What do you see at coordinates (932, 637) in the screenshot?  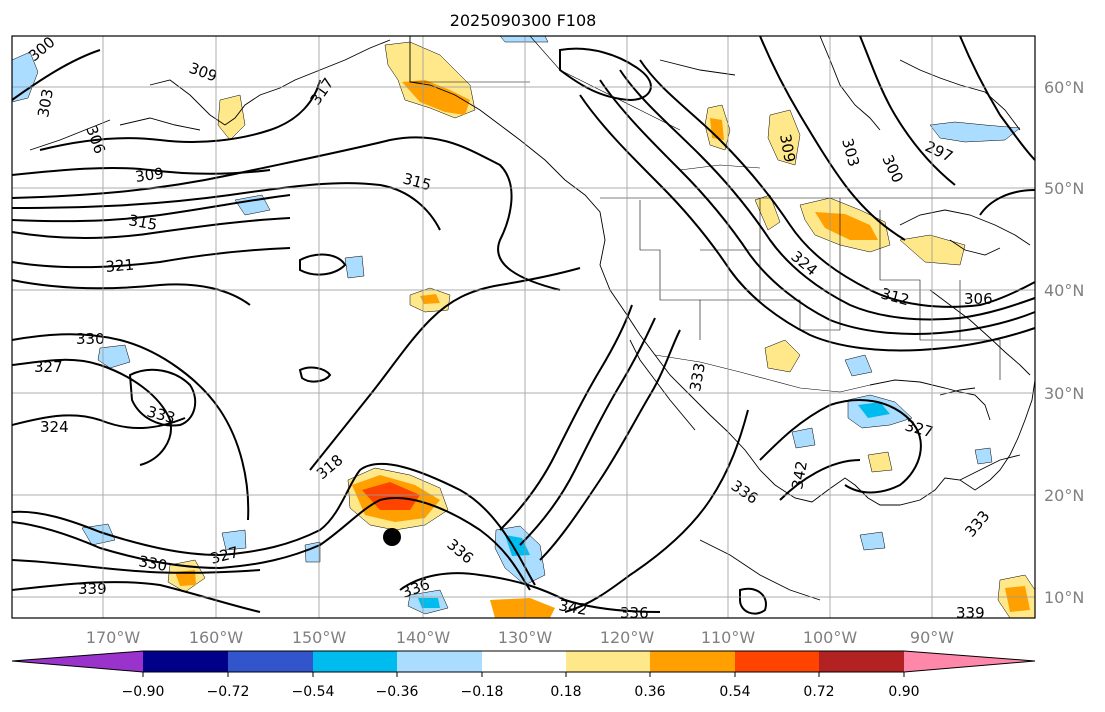 I see `lon-tick-label: 90°W` at bounding box center [932, 637].